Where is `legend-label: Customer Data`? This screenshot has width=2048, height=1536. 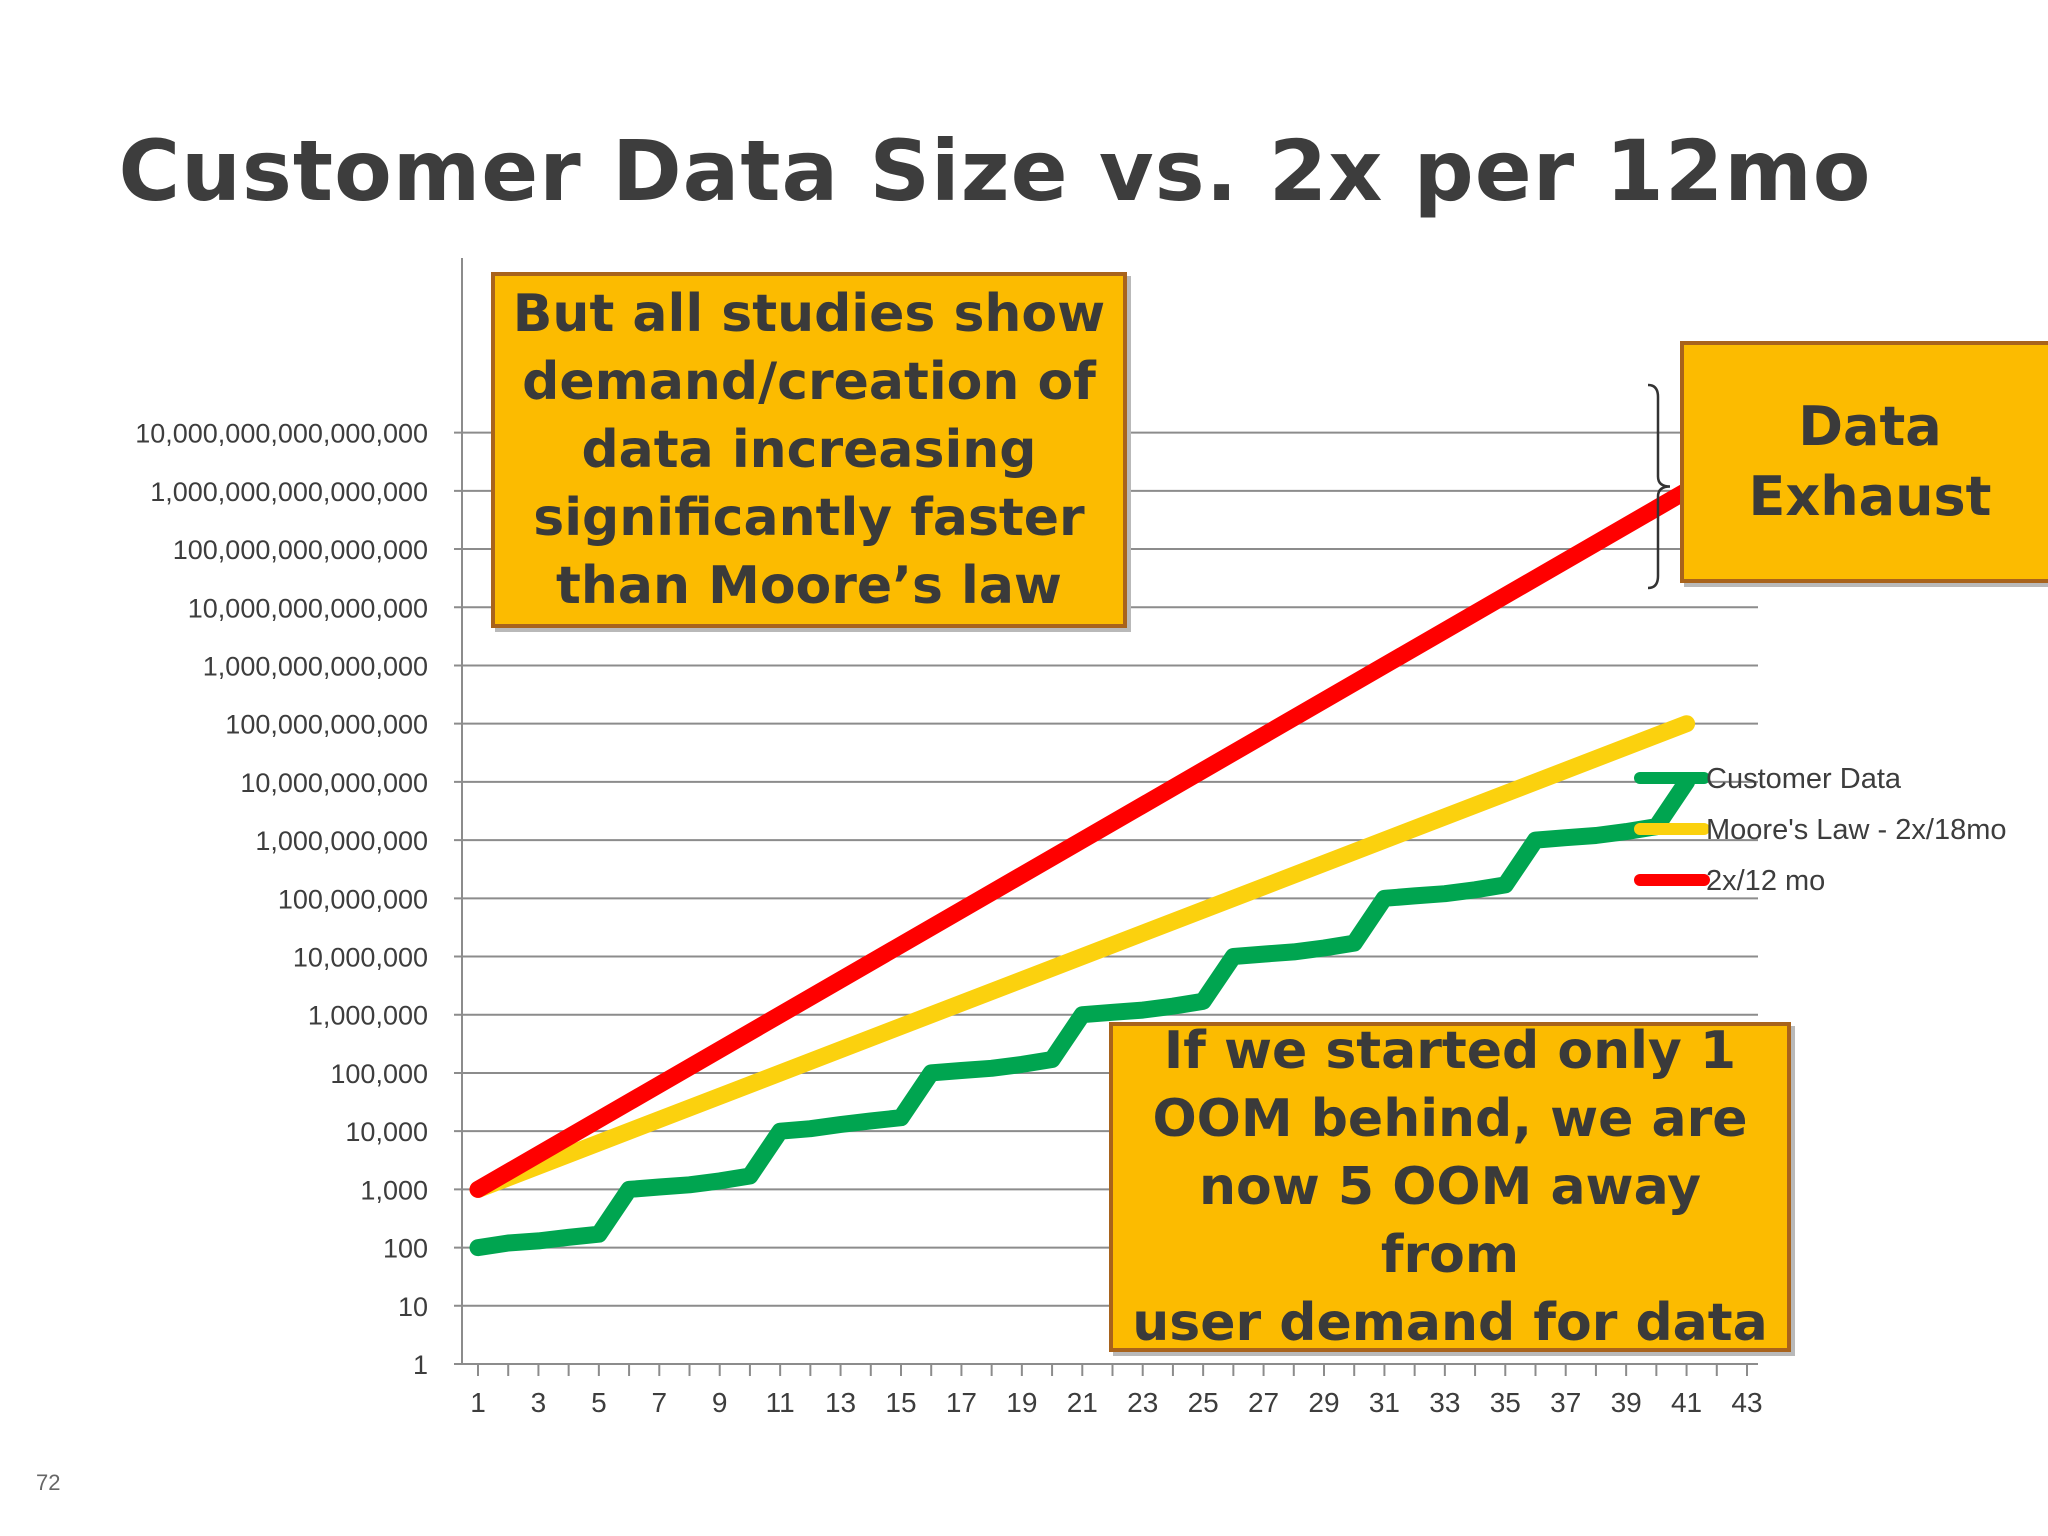
legend-label: Customer Data is located at coordinates (1804, 779).